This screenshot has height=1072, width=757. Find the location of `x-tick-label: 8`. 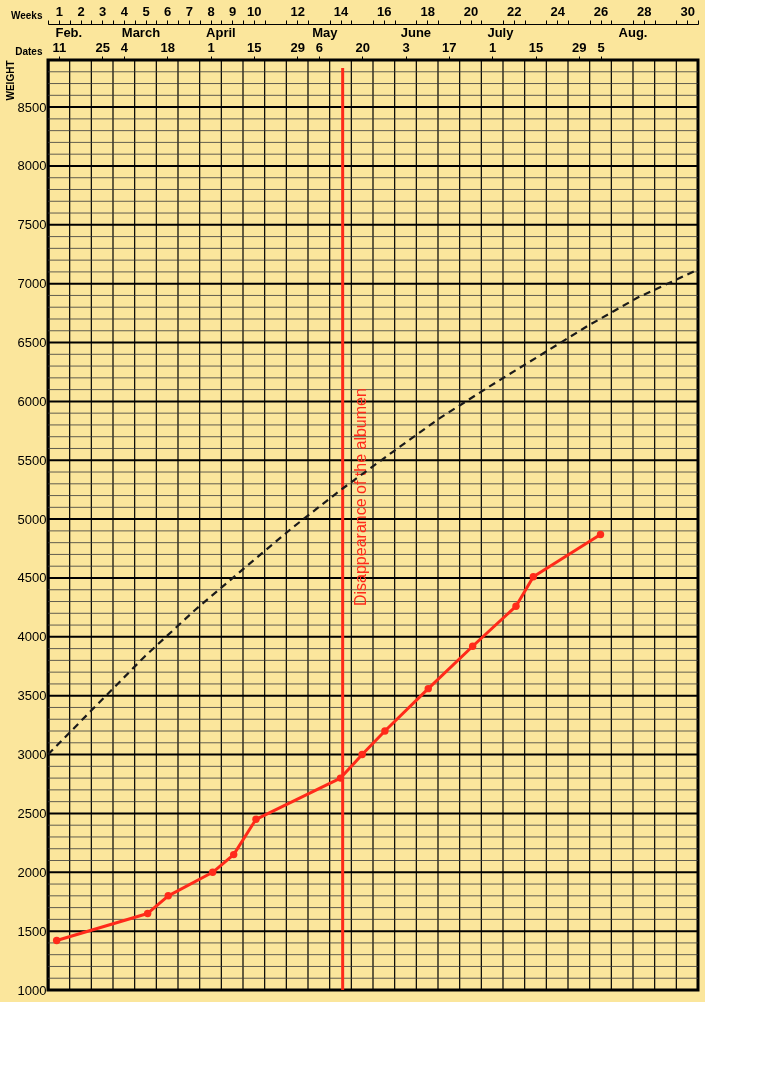

x-tick-label: 8 is located at coordinates (211, 11).